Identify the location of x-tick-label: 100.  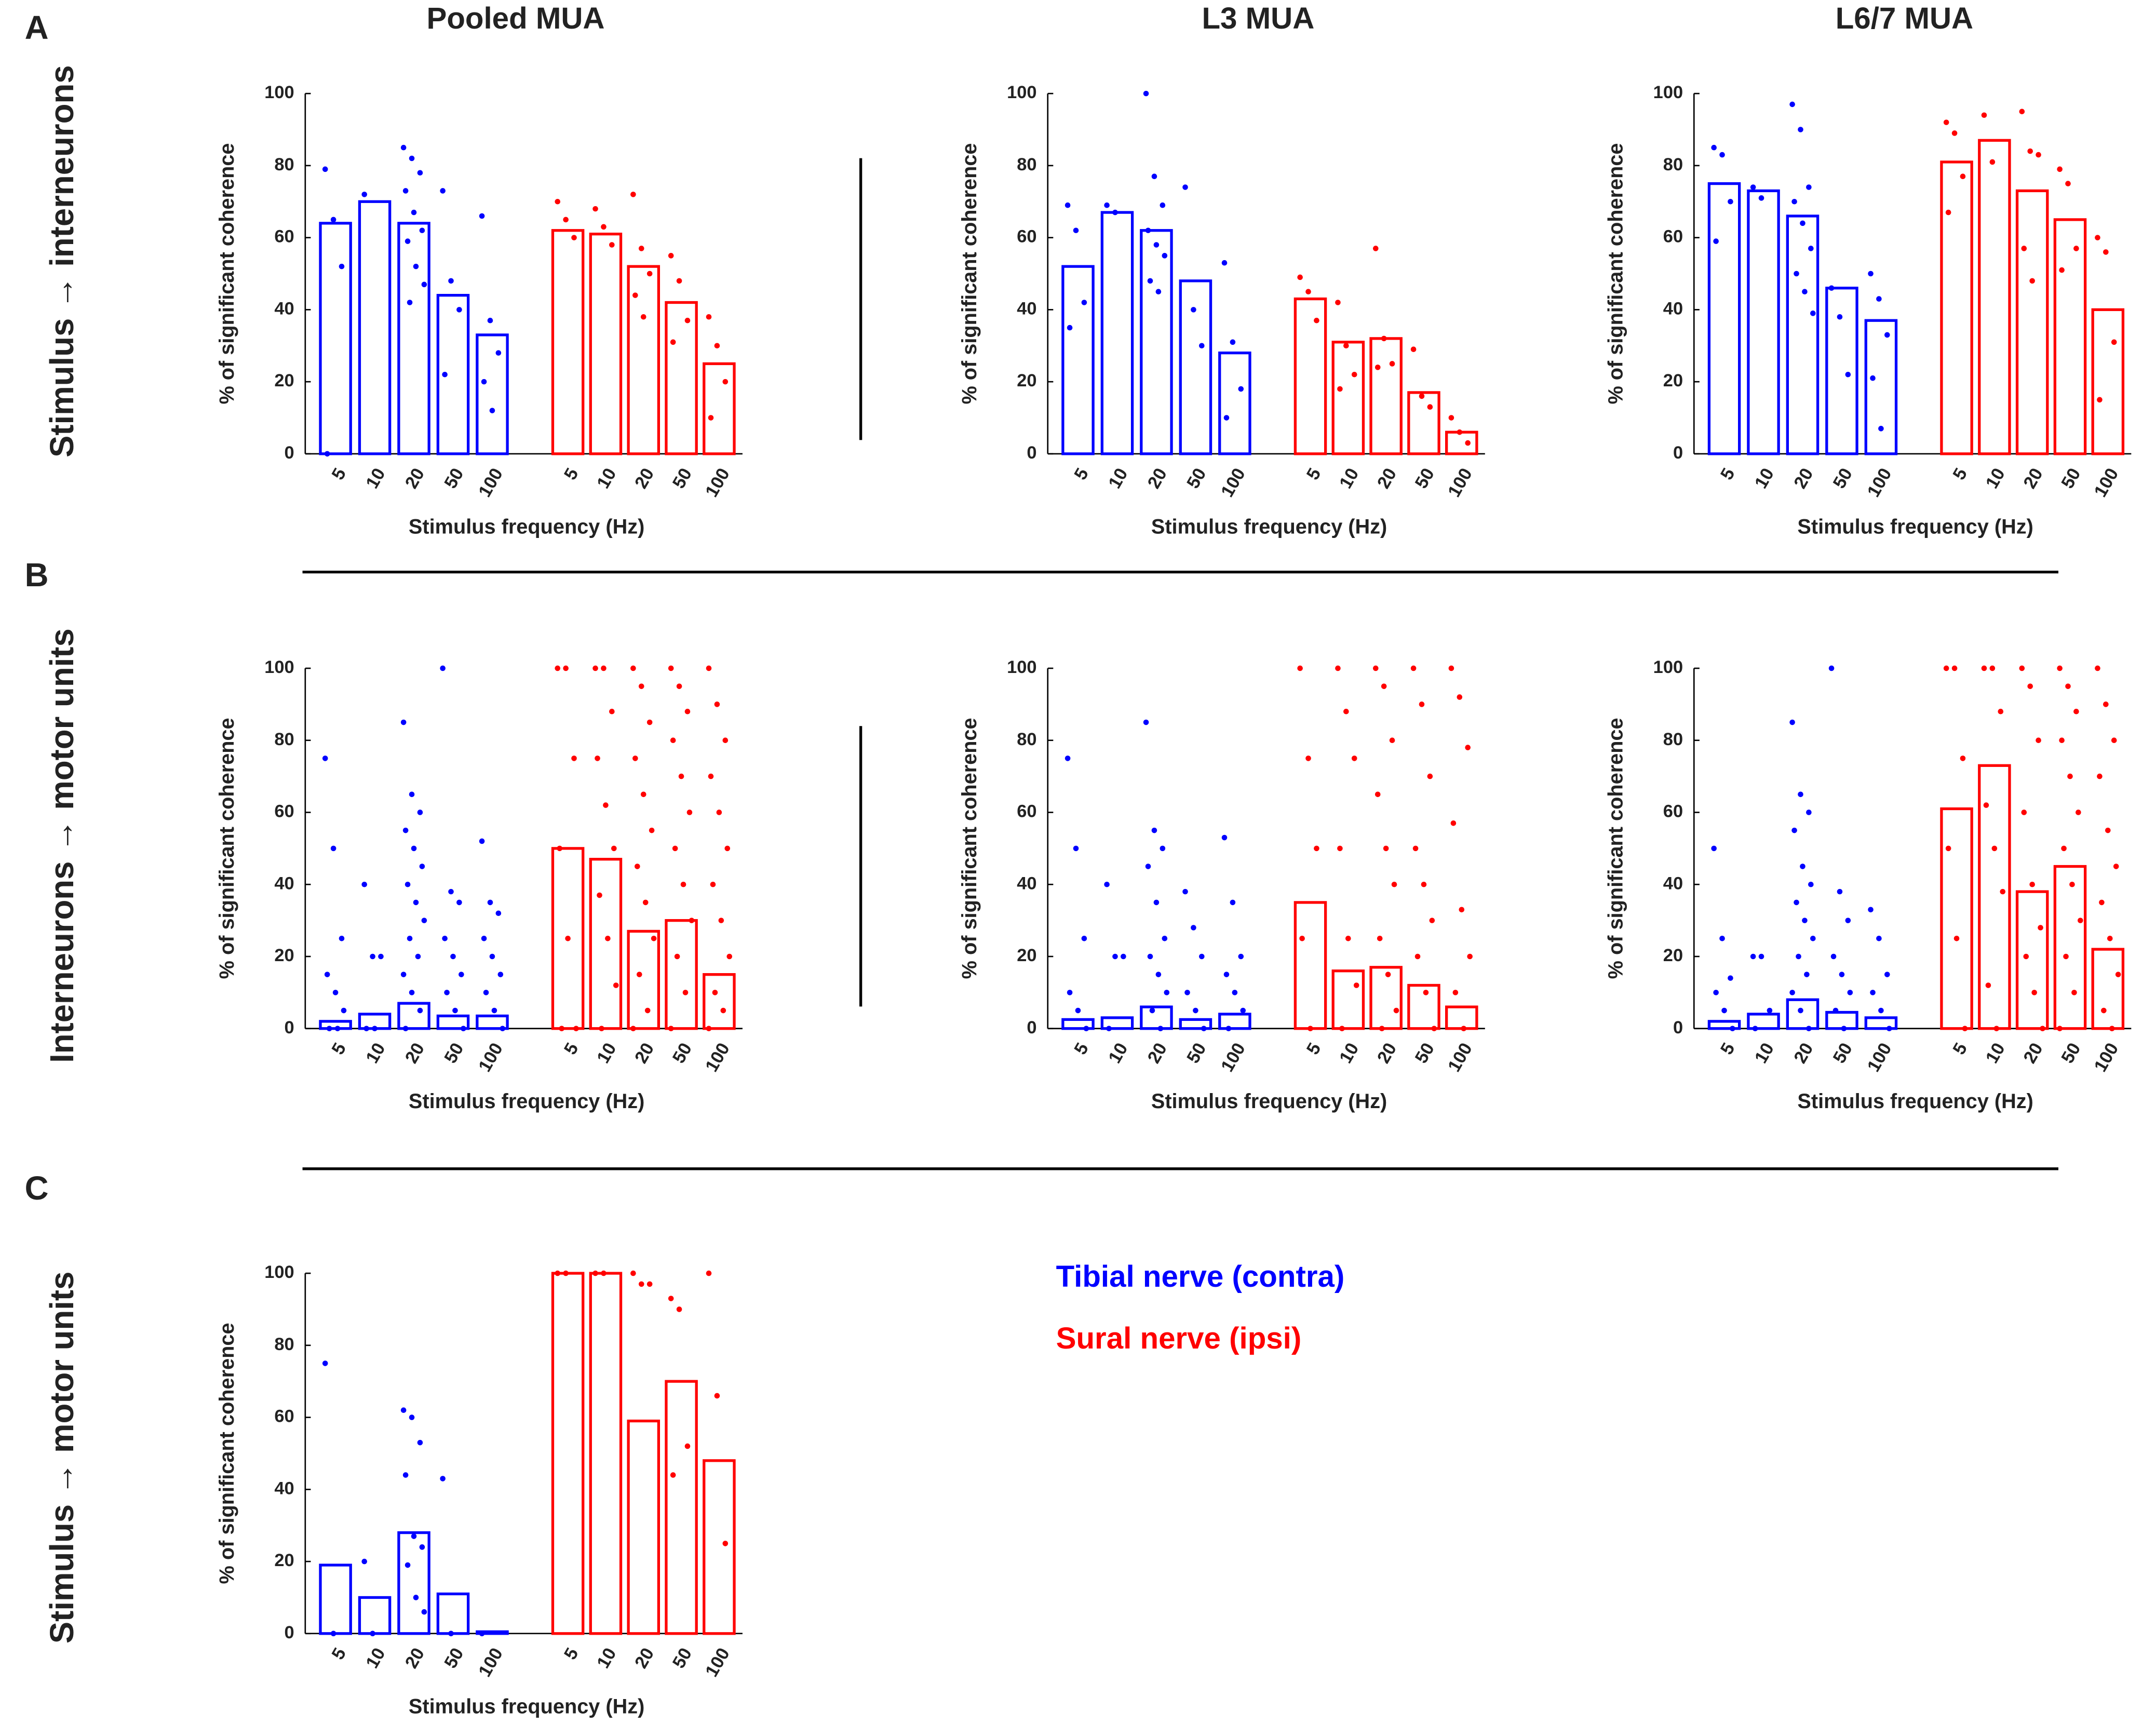
(1460, 1058).